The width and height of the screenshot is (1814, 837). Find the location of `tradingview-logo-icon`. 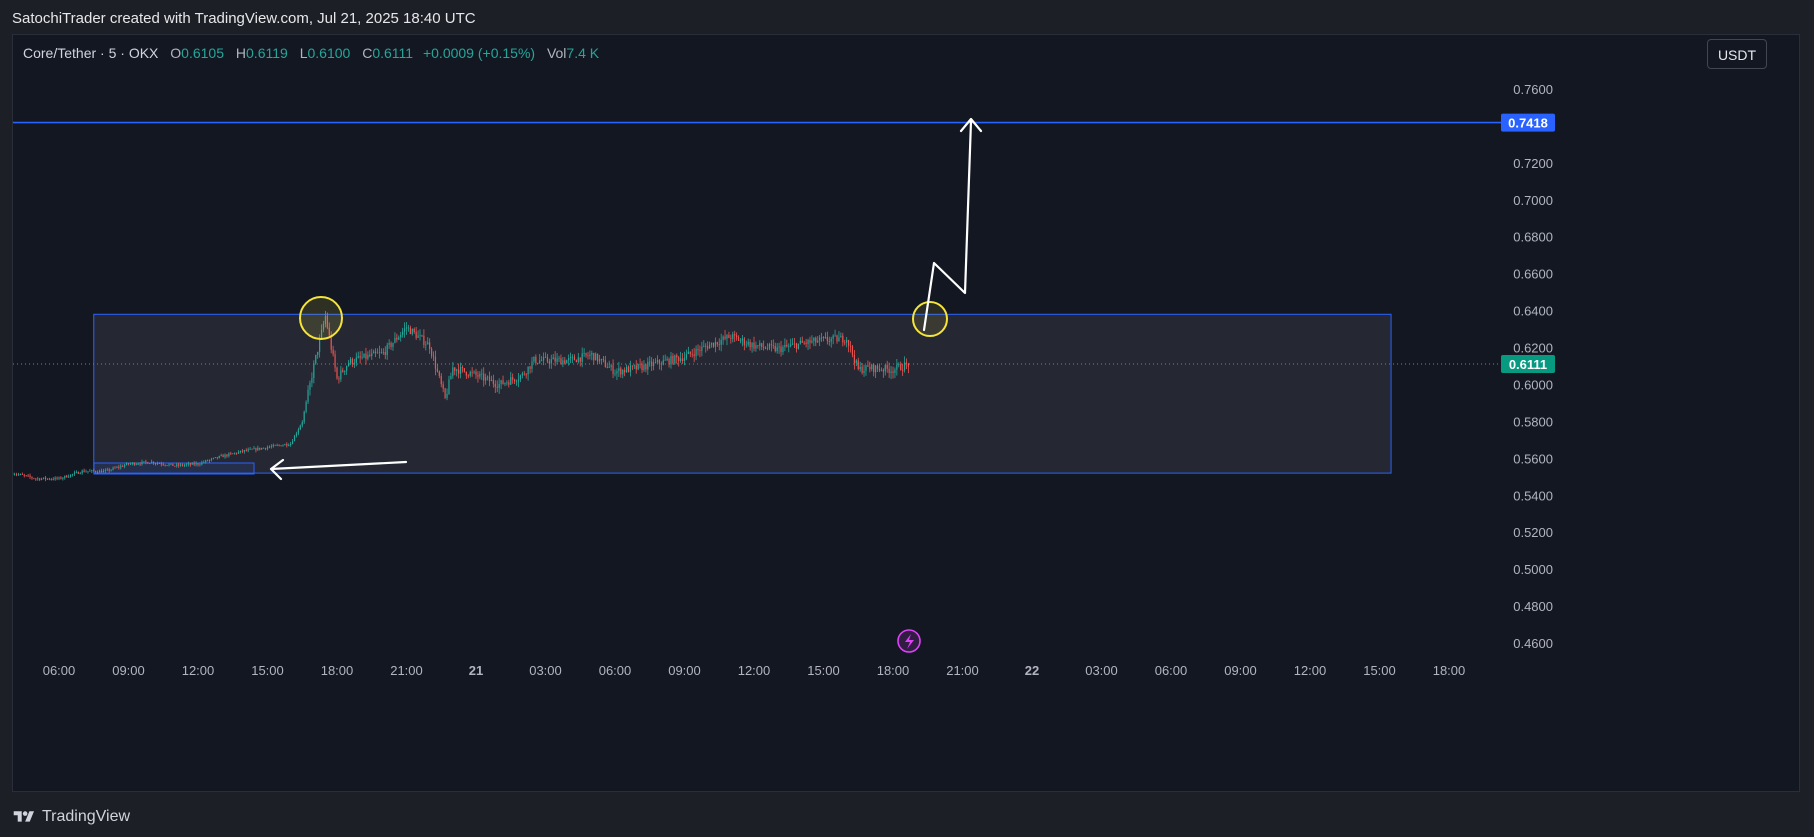

tradingview-logo-icon is located at coordinates (24, 817).